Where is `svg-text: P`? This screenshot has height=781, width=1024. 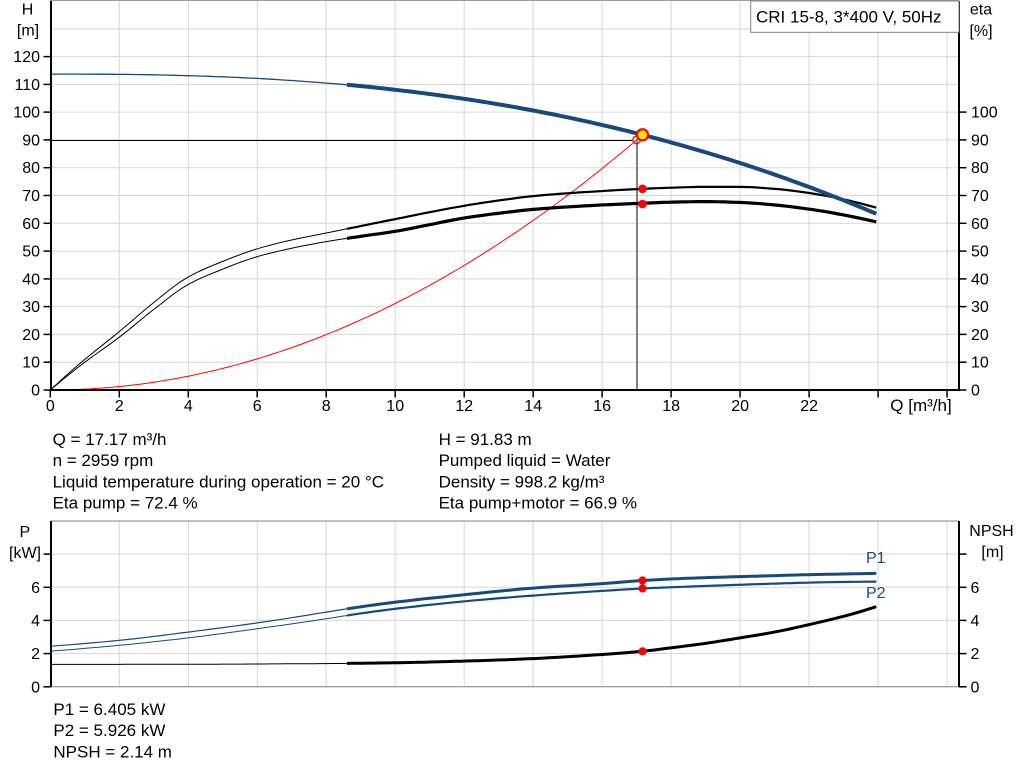
svg-text: P is located at coordinates (24, 532).